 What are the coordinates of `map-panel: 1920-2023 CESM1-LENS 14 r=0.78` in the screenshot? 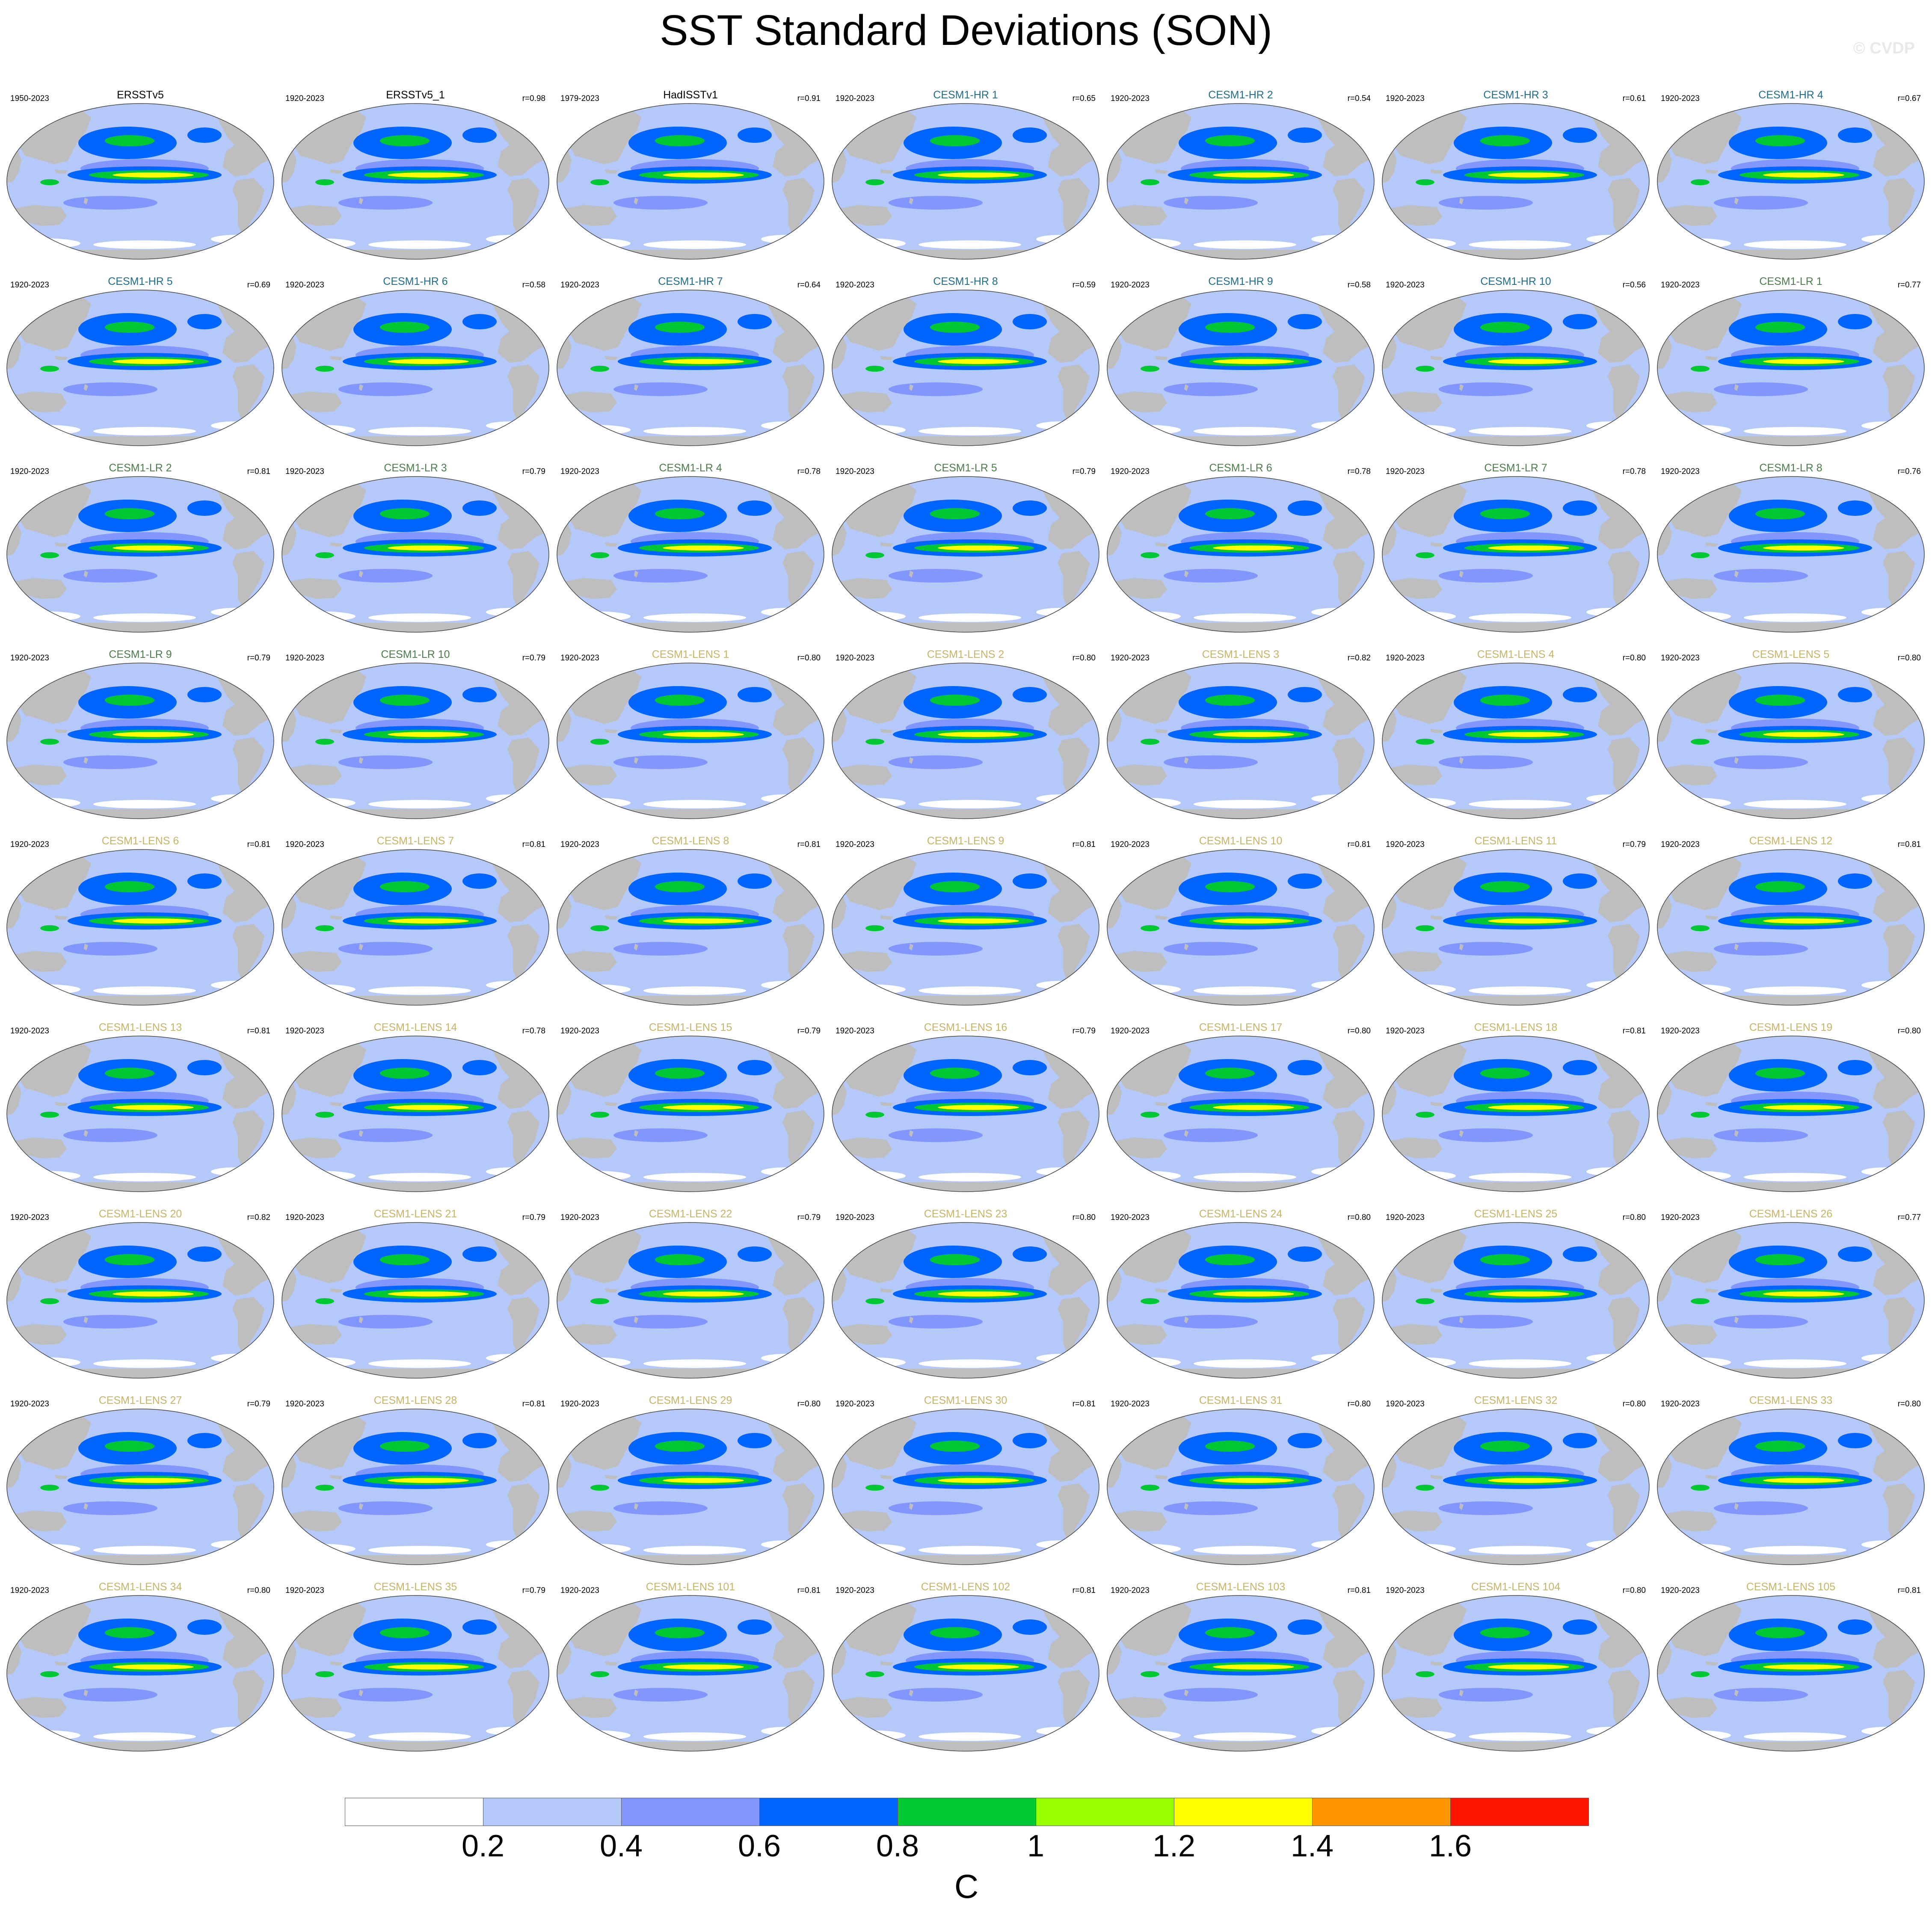 It's located at (415, 1106).